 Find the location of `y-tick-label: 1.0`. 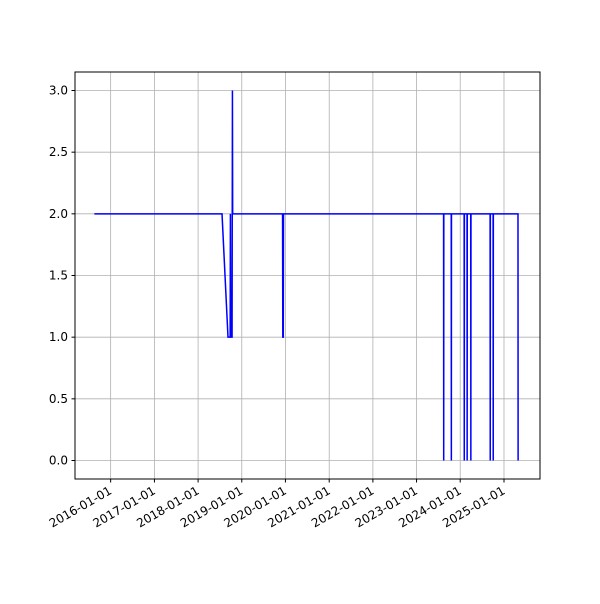

y-tick-label: 1.0 is located at coordinates (58, 337).